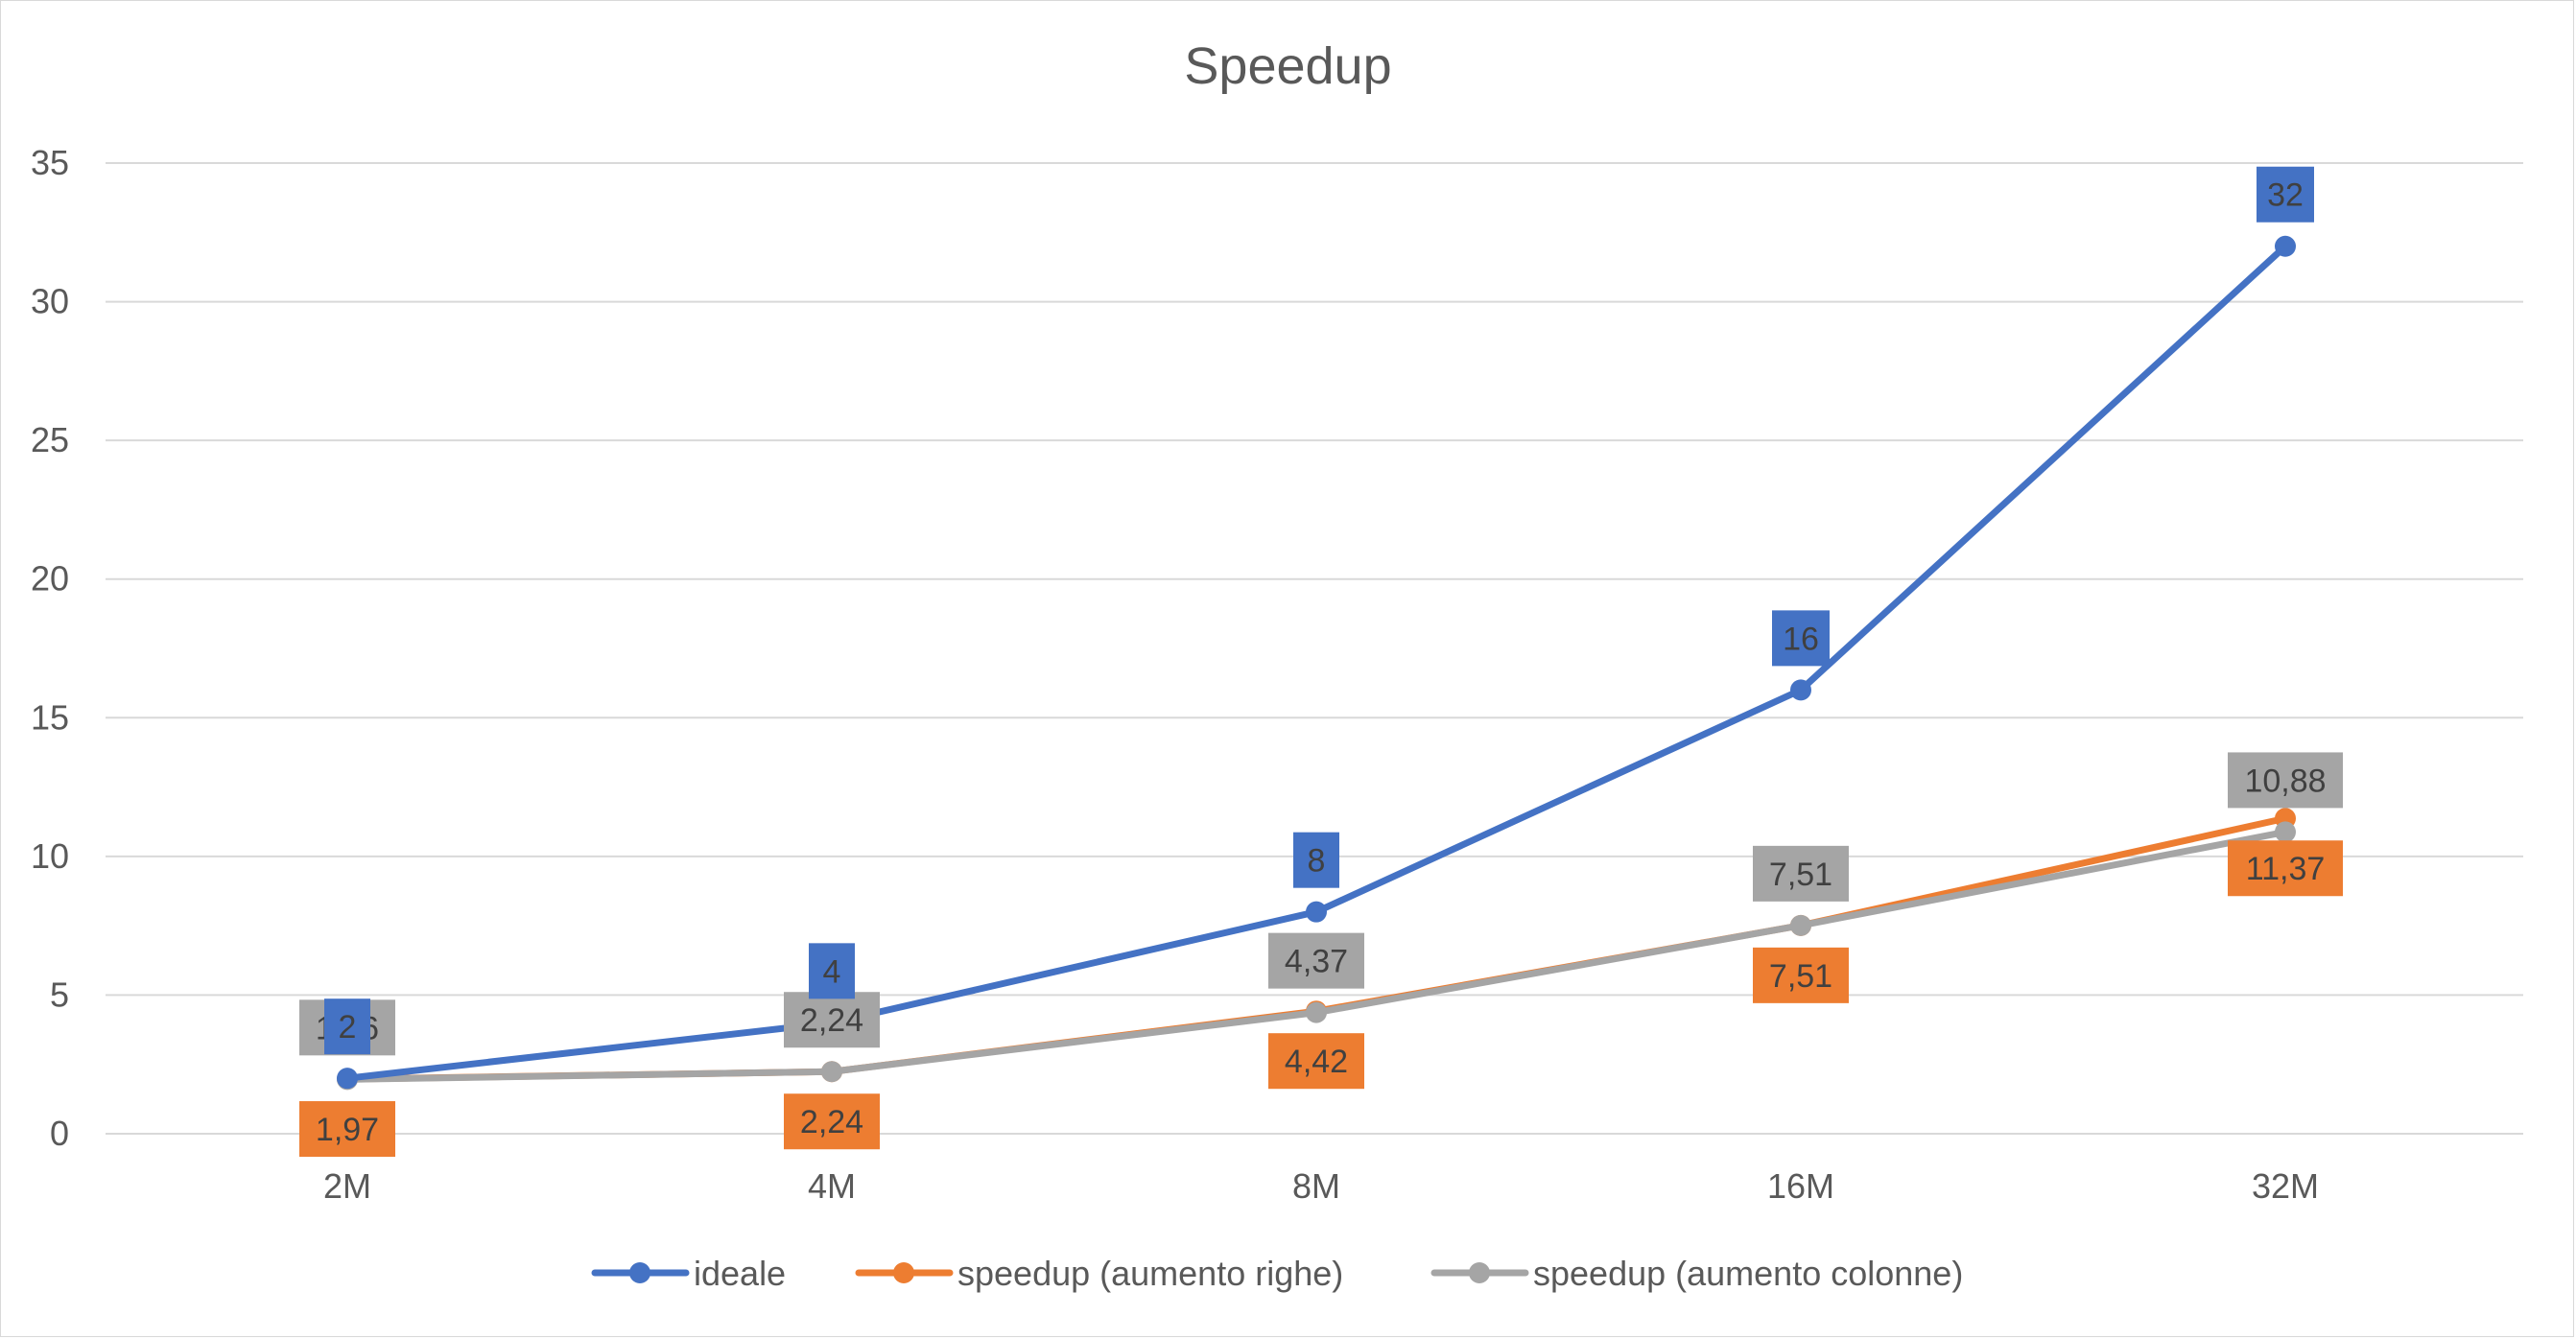  I want to click on x-tick-label: 16M, so click(1801, 1186).